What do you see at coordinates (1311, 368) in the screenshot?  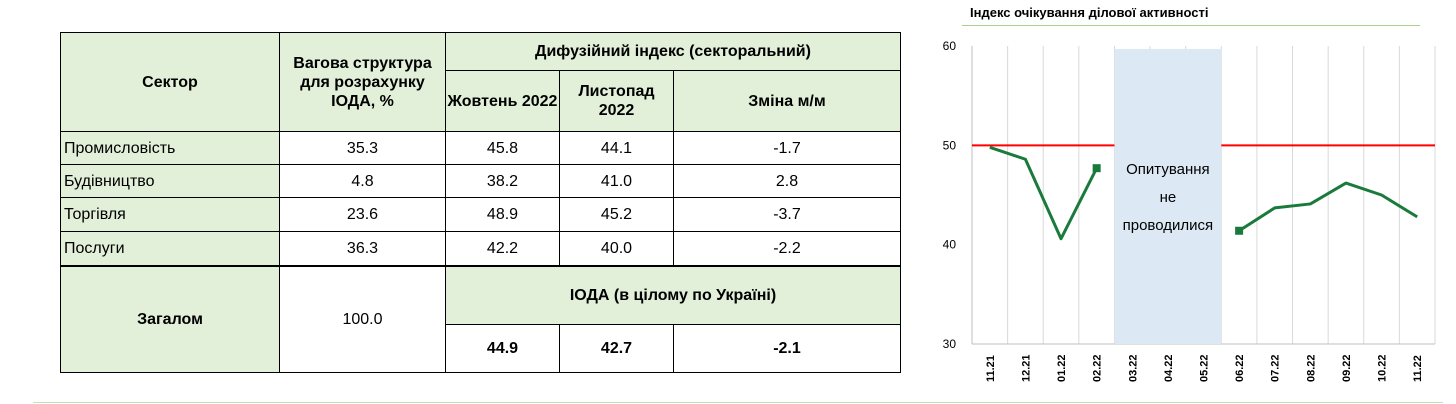 I see `x-tick-label: 08.22` at bounding box center [1311, 368].